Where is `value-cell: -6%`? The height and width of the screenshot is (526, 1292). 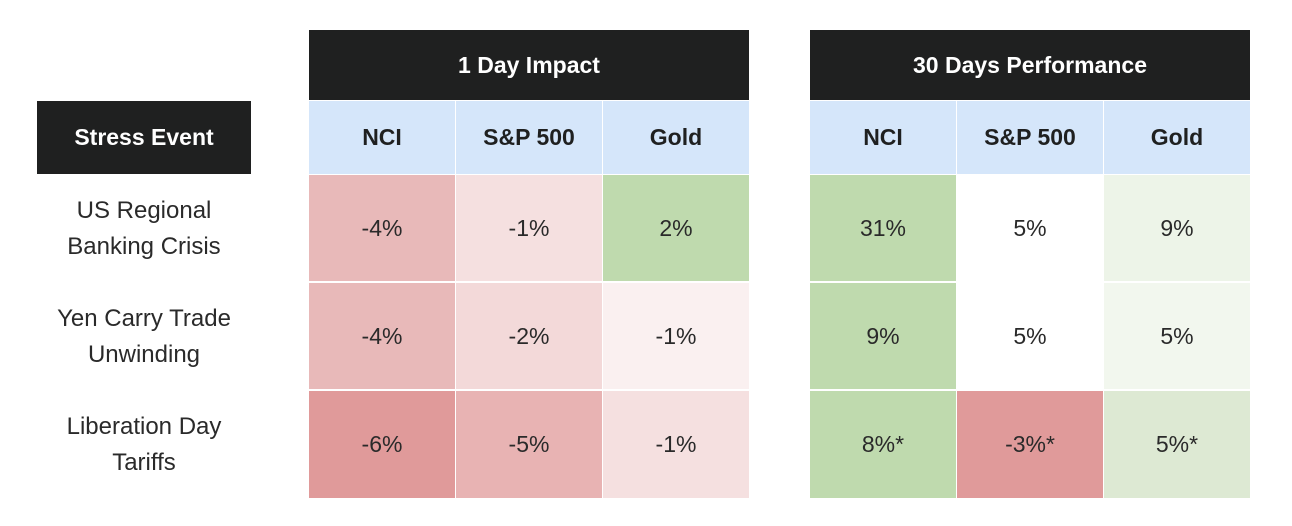
value-cell: -6% is located at coordinates (382, 444).